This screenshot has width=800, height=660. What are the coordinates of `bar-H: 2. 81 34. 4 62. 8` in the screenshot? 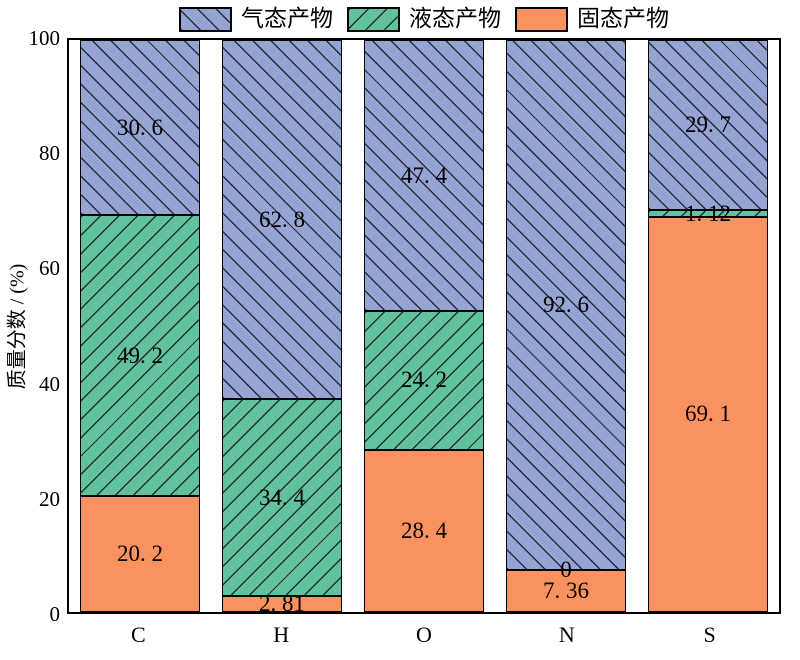 It's located at (282, 327).